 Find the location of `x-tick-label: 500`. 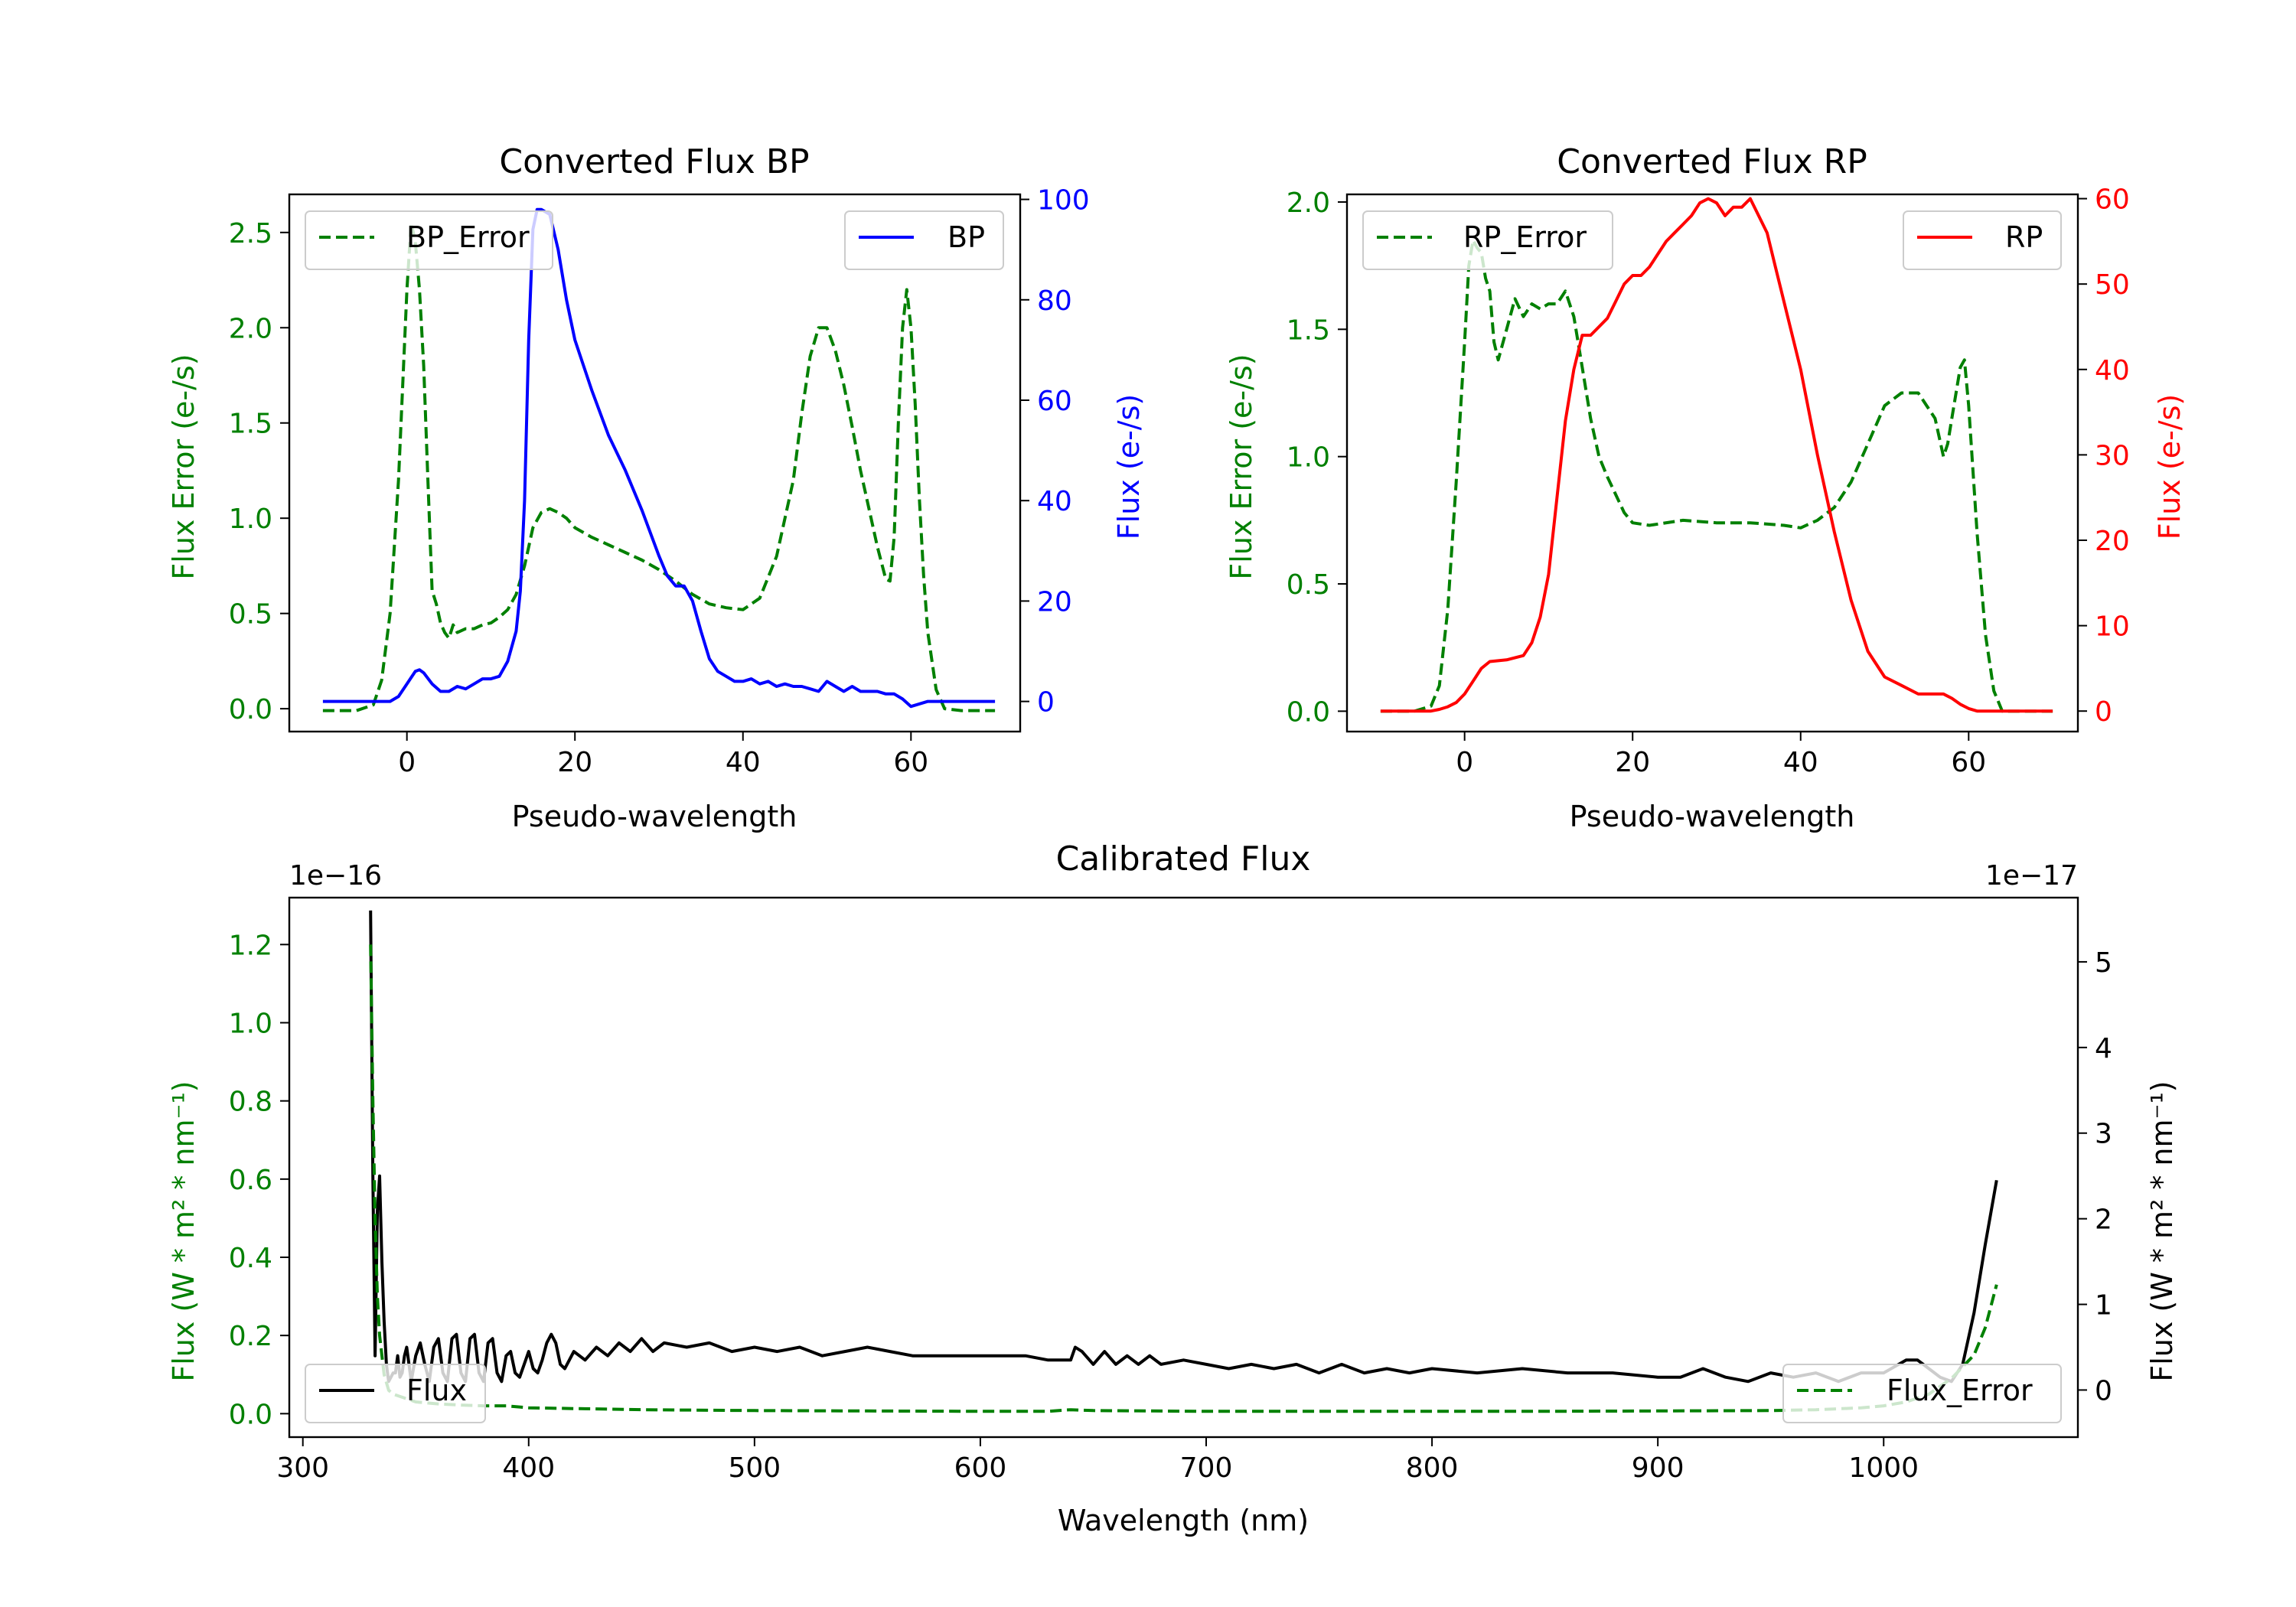

x-tick-label: 500 is located at coordinates (754, 1468).